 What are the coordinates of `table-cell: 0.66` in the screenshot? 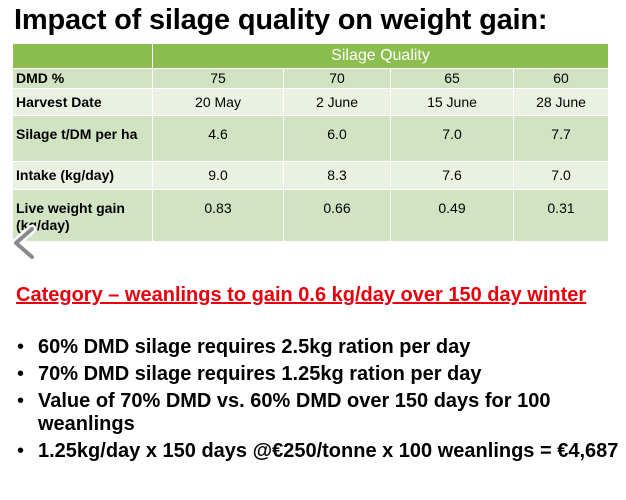 It's located at (337, 215).